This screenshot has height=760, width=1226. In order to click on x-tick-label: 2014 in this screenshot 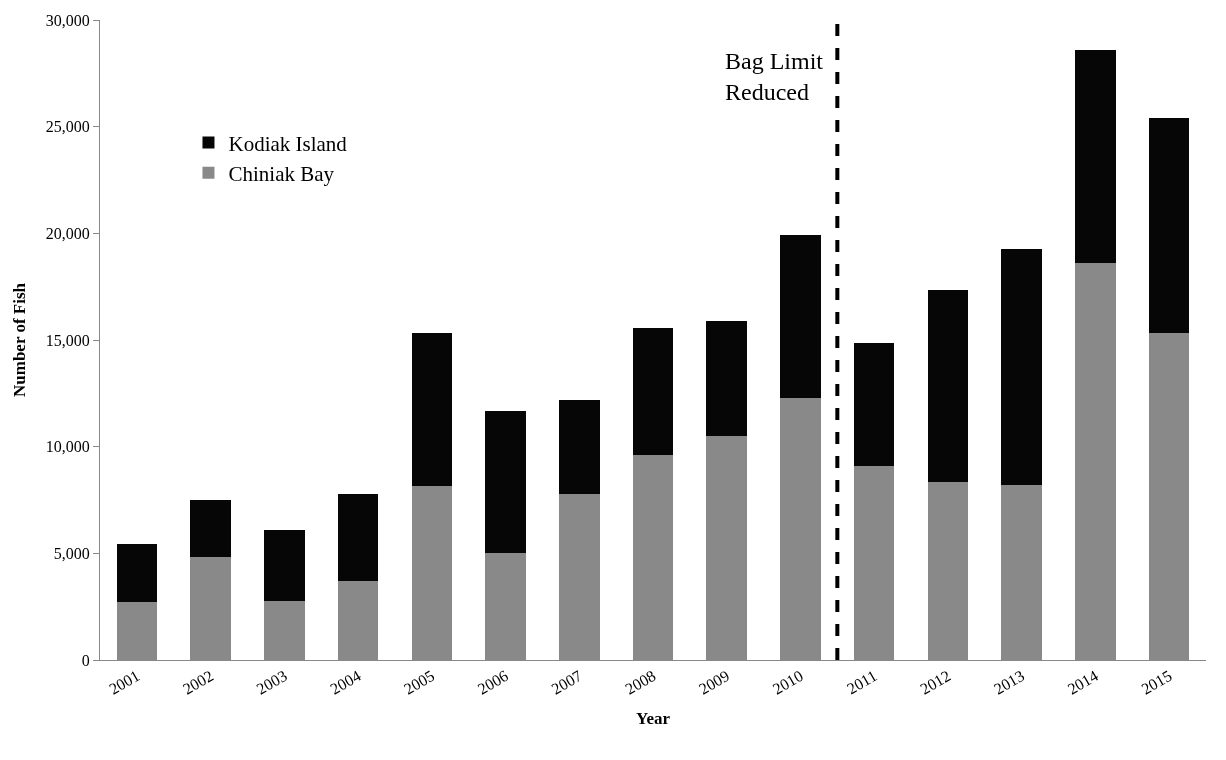, I will do `click(1082, 682)`.